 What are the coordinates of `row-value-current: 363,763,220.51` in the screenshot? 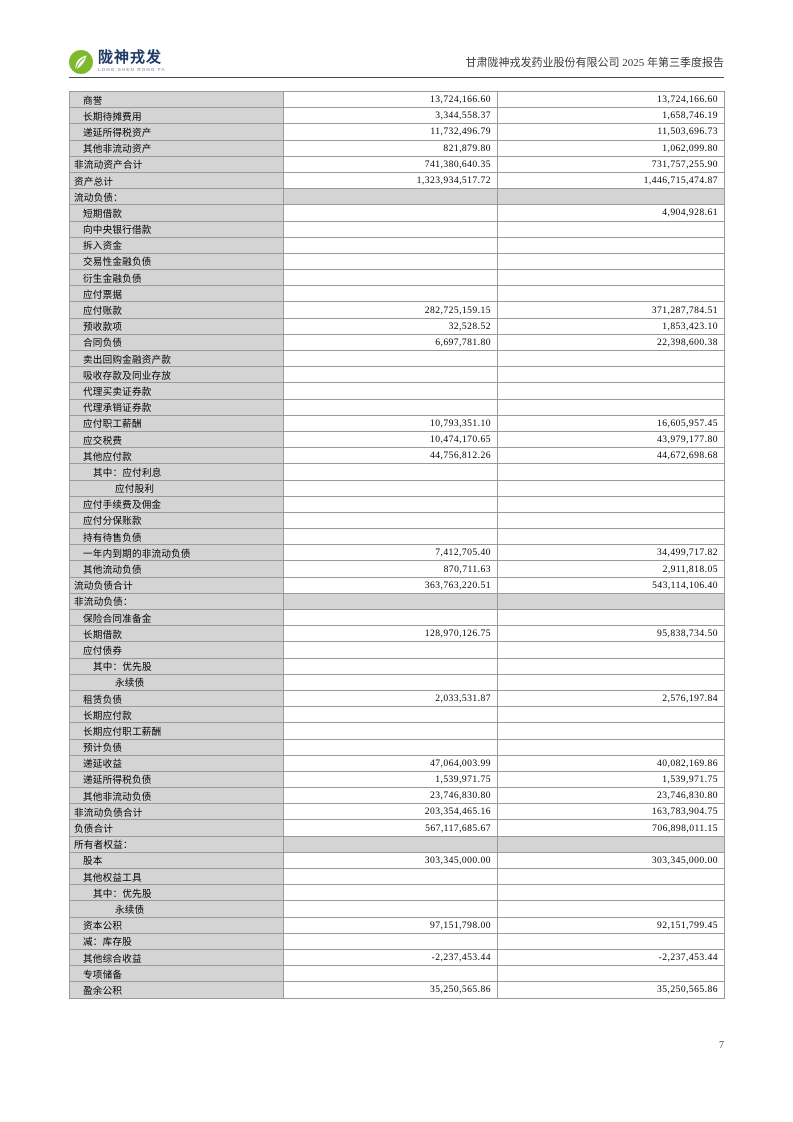 It's located at (390, 585).